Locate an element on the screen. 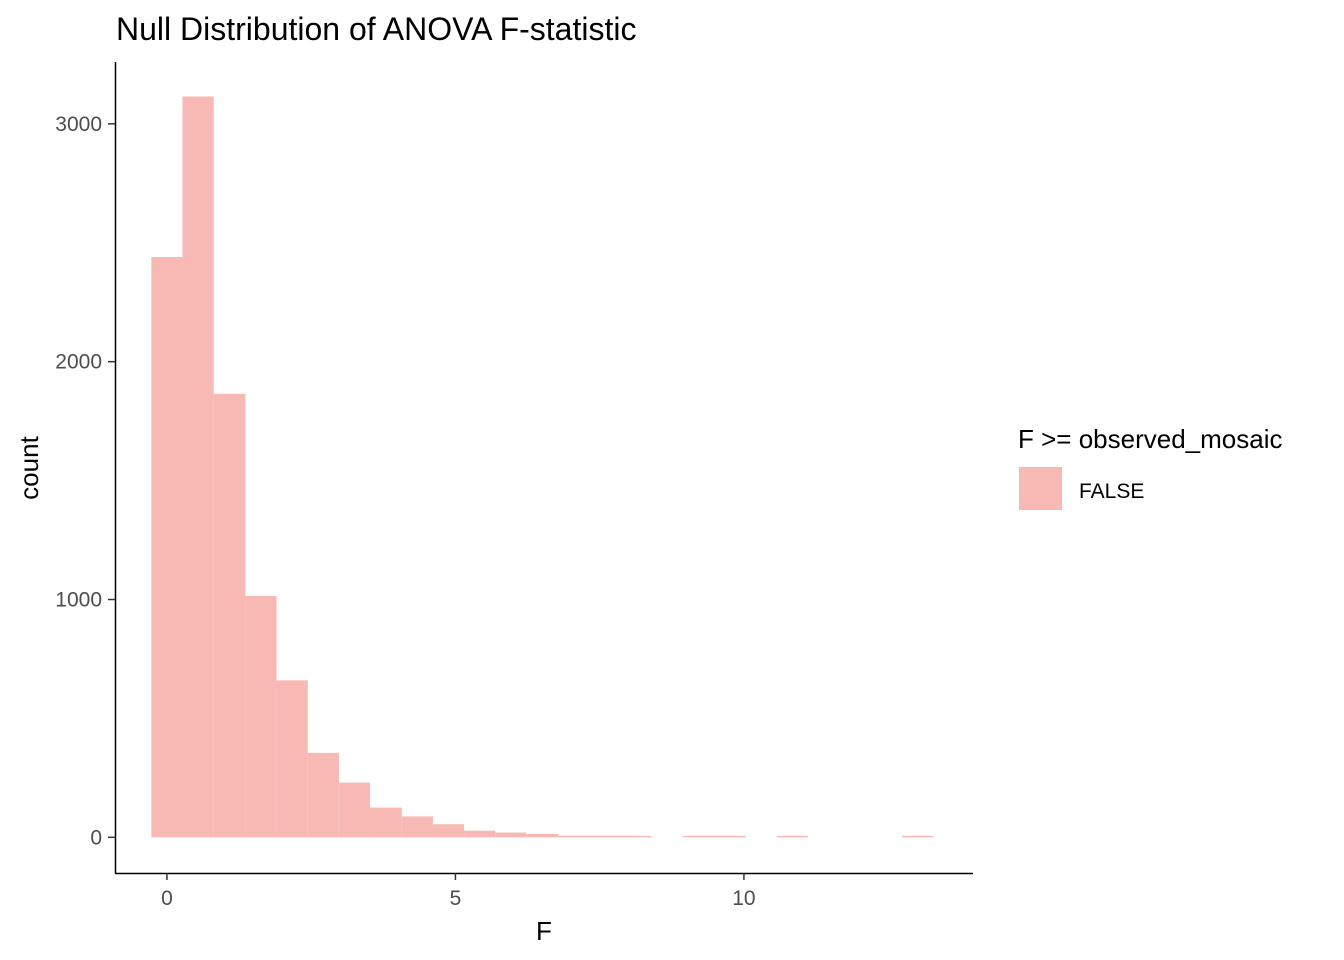 The height and width of the screenshot is (960, 1344). y-ticks-group: 0 1000 2000 3000 is located at coordinates (85, 481).